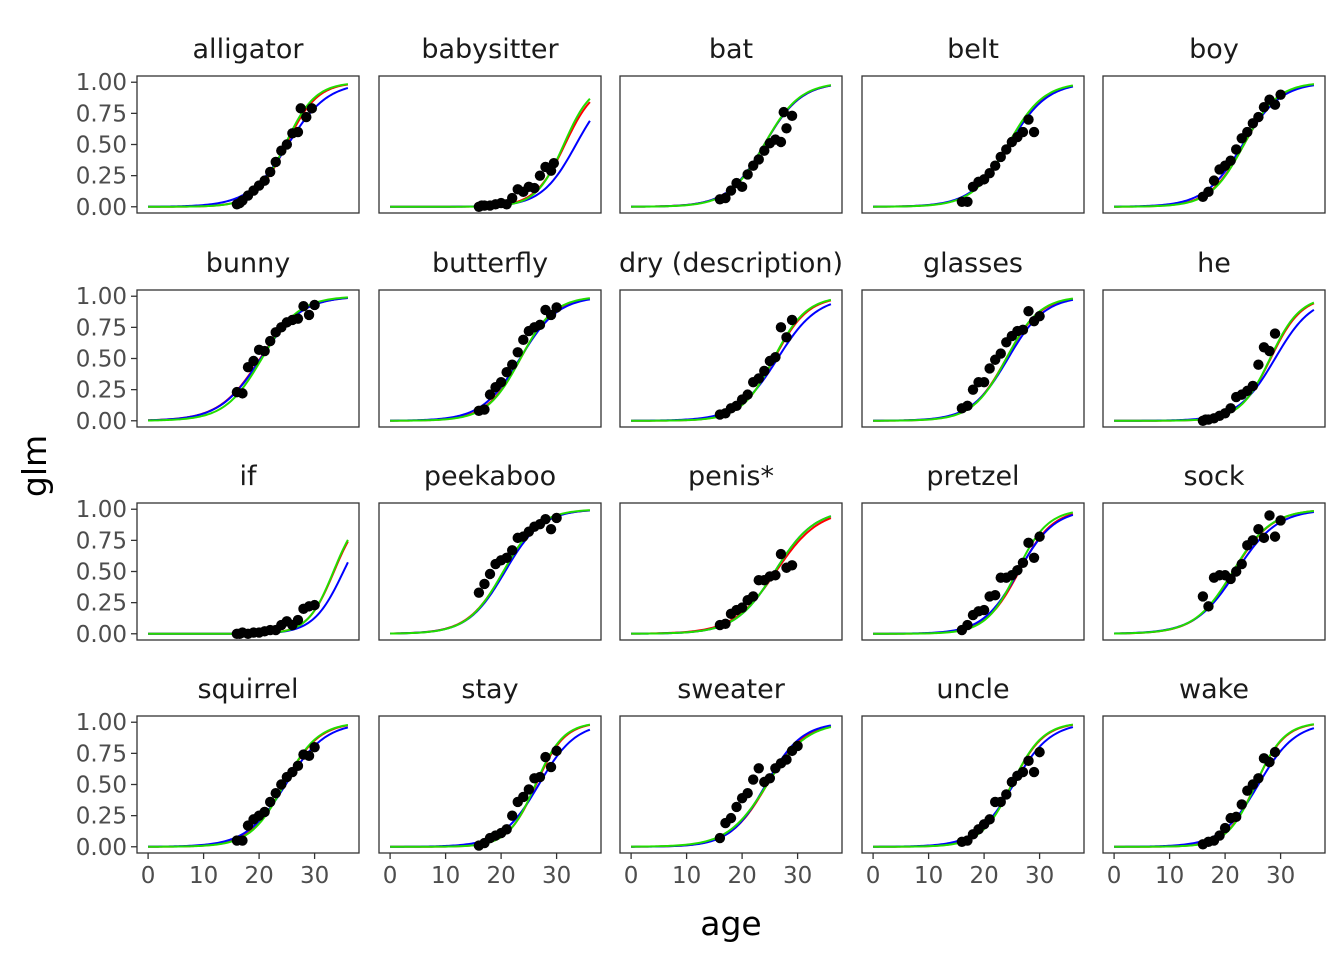 The width and height of the screenshot is (1344, 960). What do you see at coordinates (1214, 124) in the screenshot?
I see `panel-4: boy` at bounding box center [1214, 124].